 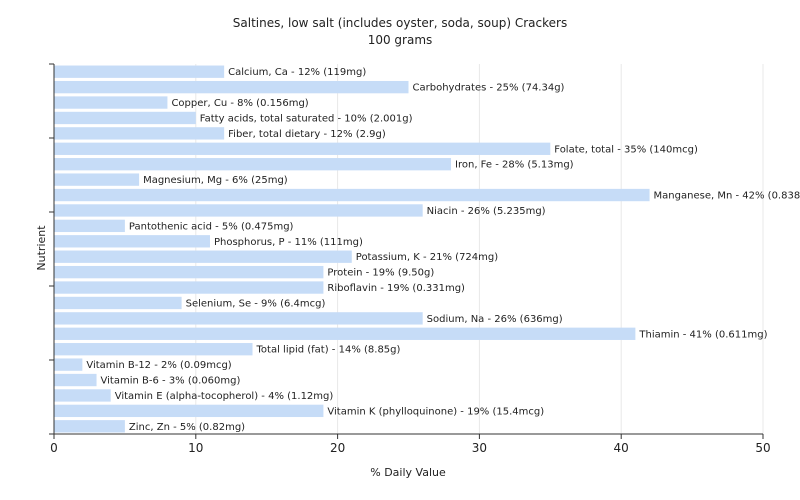 What do you see at coordinates (307, 134) in the screenshot?
I see `bar-label: Fiber, total dietary - 12% (2.9g)` at bounding box center [307, 134].